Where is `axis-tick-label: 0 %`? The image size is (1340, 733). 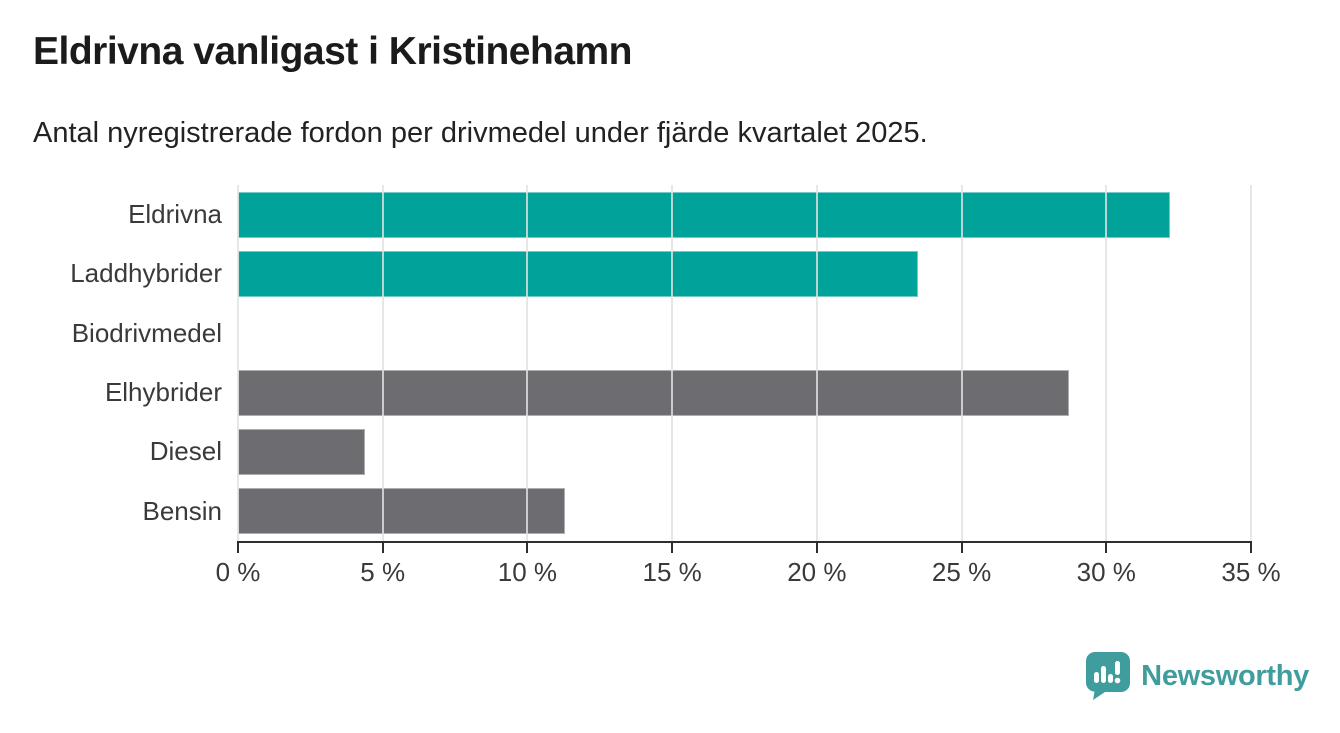
axis-tick-label: 0 % is located at coordinates (238, 572).